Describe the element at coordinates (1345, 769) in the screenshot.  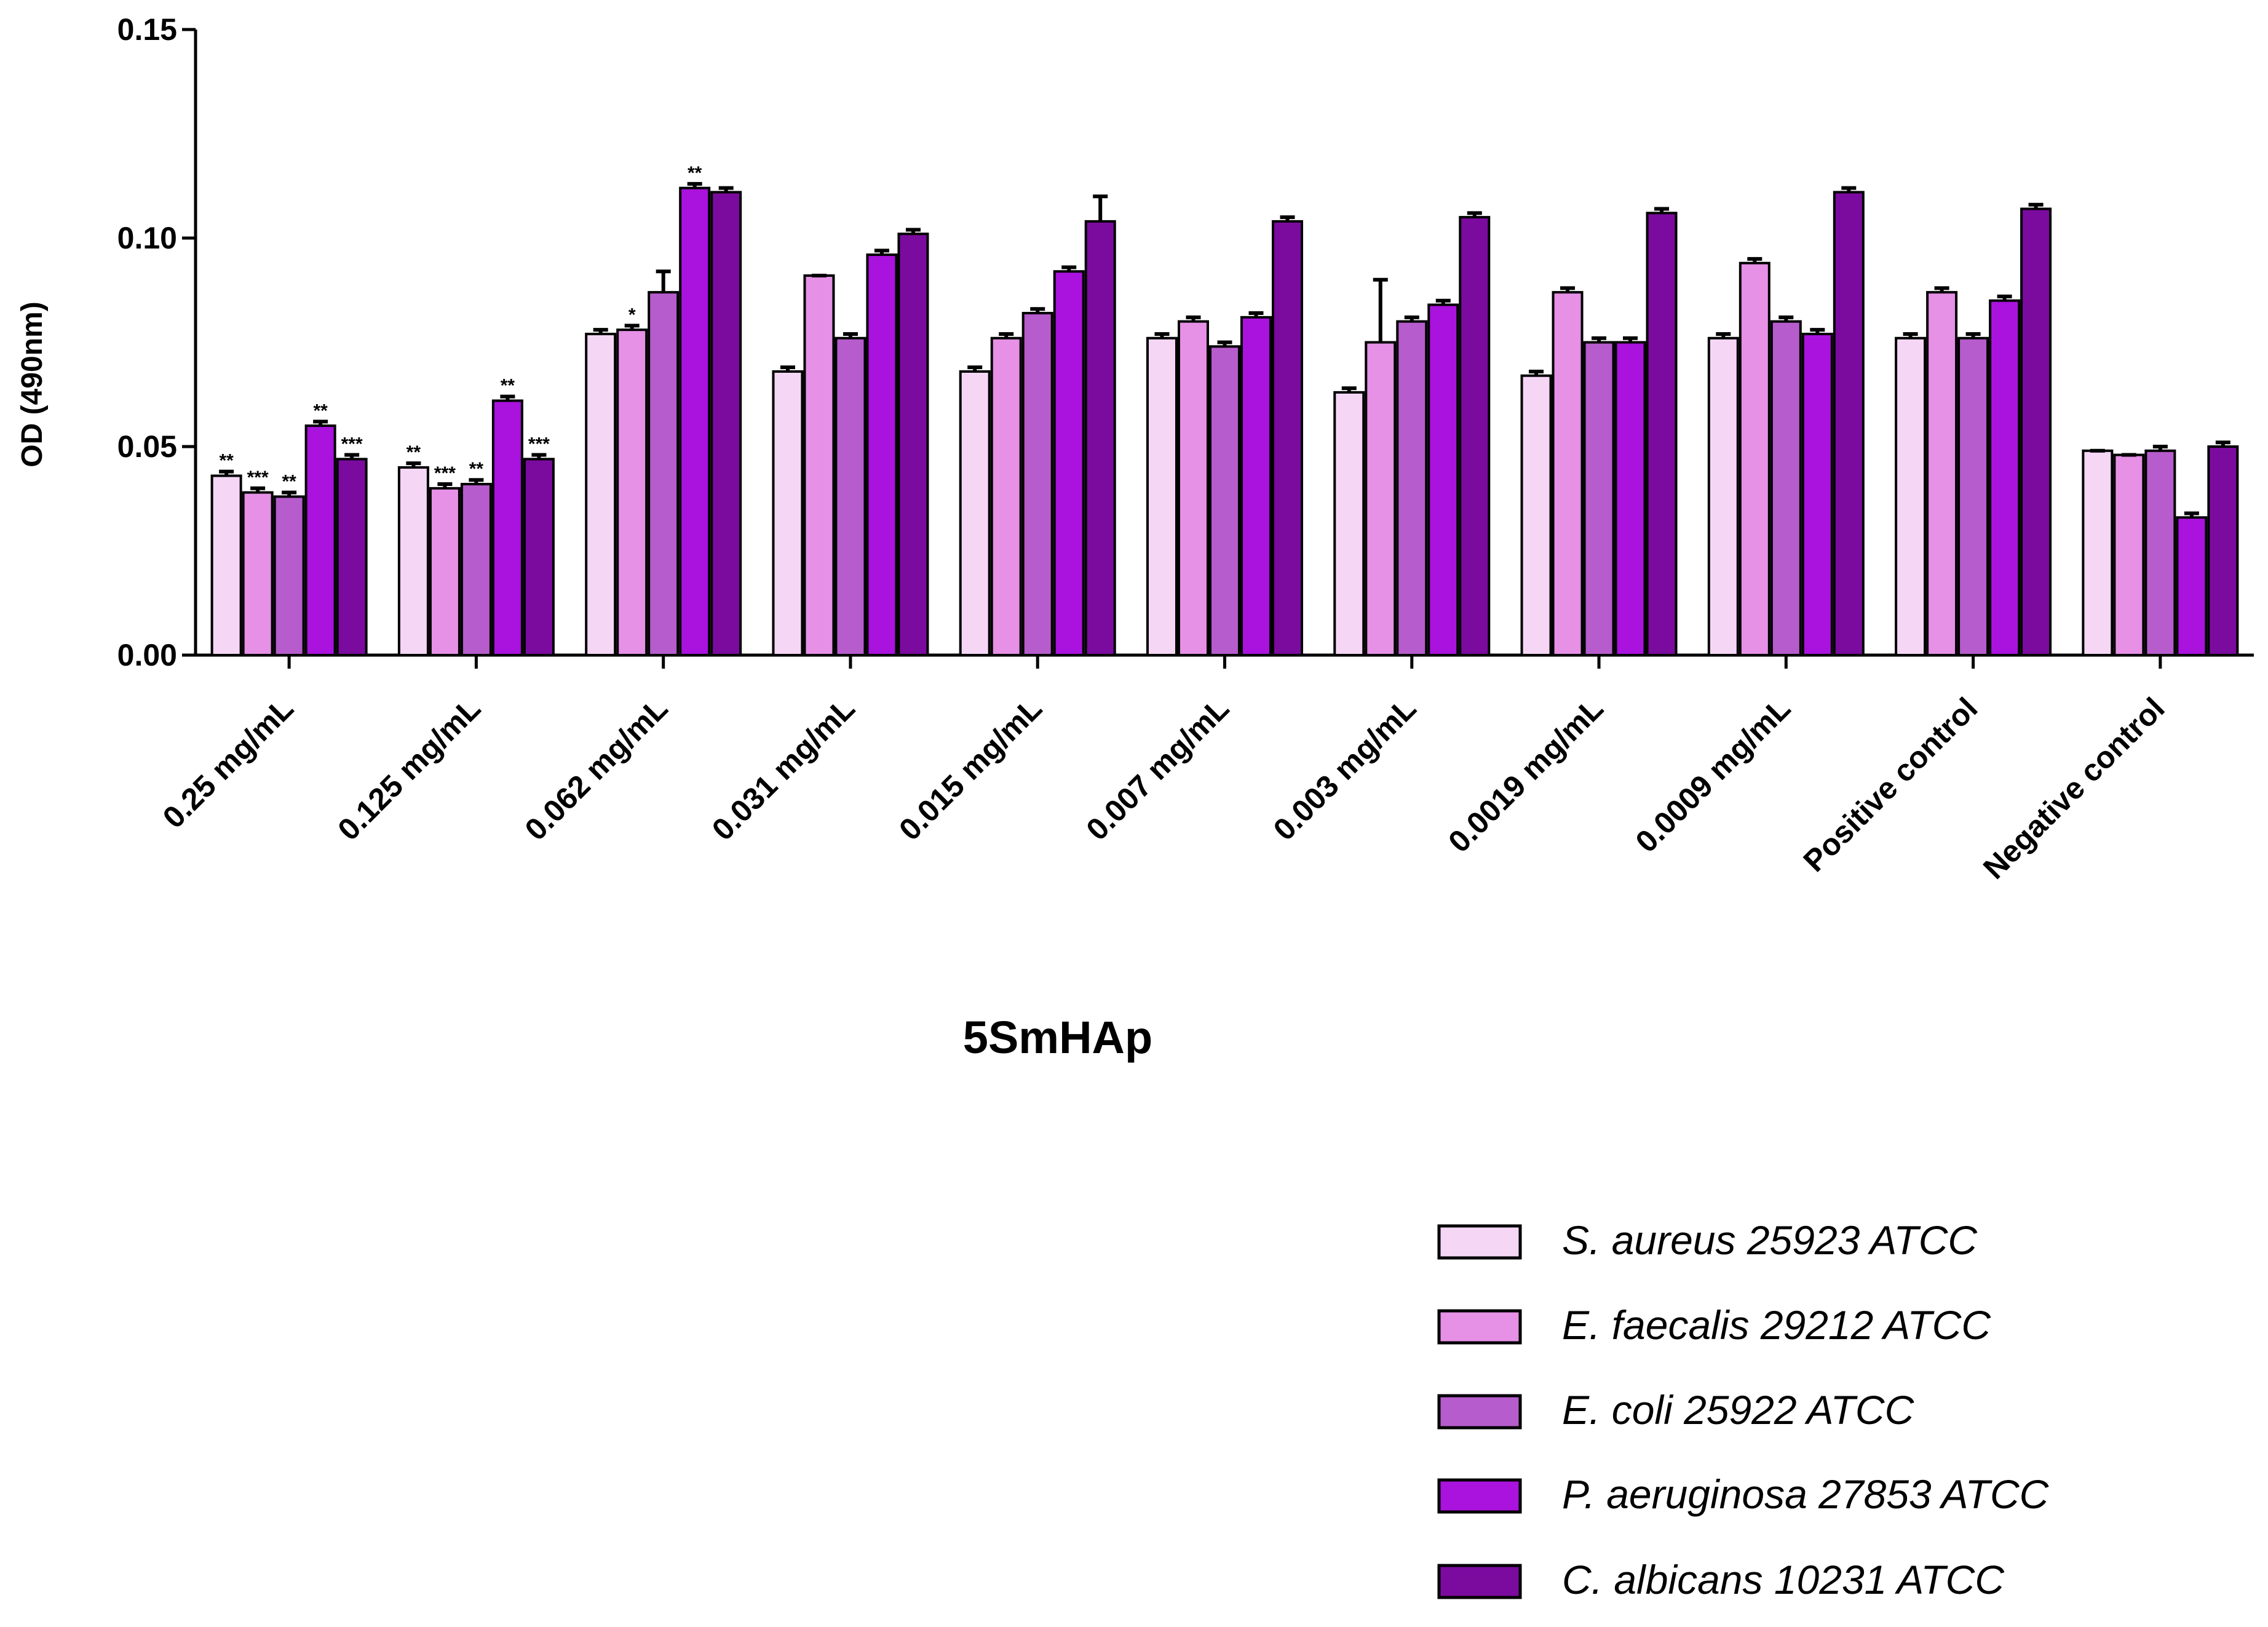
I see `x-tick-label: 0.003 mg/mL` at that location.